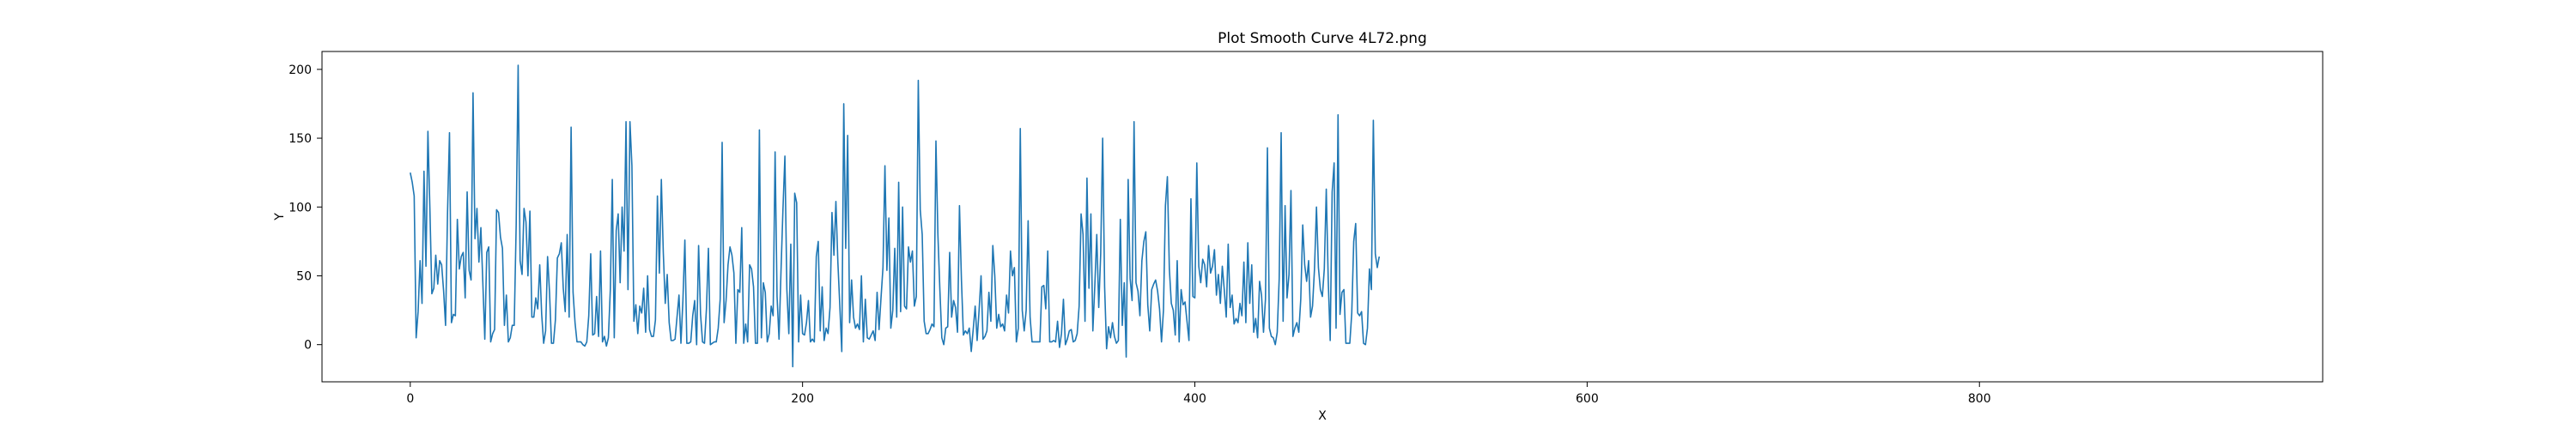 The height and width of the screenshot is (429, 2576). Describe the element at coordinates (802, 399) in the screenshot. I see `x-tick-label: 200` at that location.